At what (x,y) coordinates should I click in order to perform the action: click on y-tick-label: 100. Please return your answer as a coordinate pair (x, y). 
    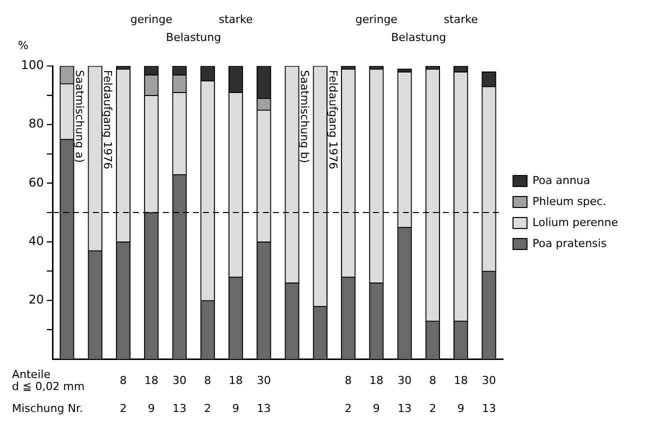
    Looking at the image, I should click on (32, 65).